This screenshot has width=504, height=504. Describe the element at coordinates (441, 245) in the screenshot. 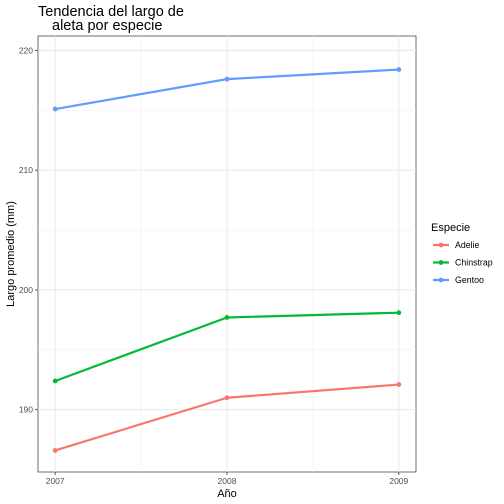

I see `legend-key-point-adelie` at that location.